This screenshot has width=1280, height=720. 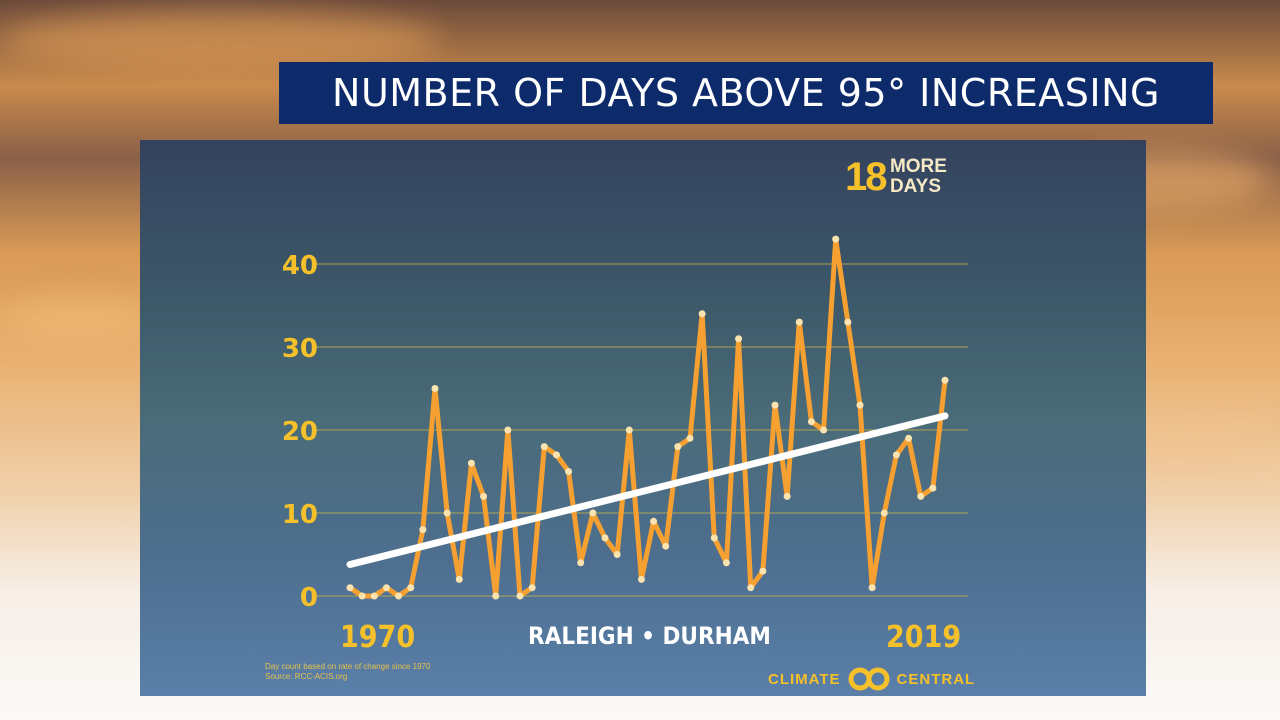 What do you see at coordinates (300, 266) in the screenshot?
I see `y-tick-label: 40` at bounding box center [300, 266].